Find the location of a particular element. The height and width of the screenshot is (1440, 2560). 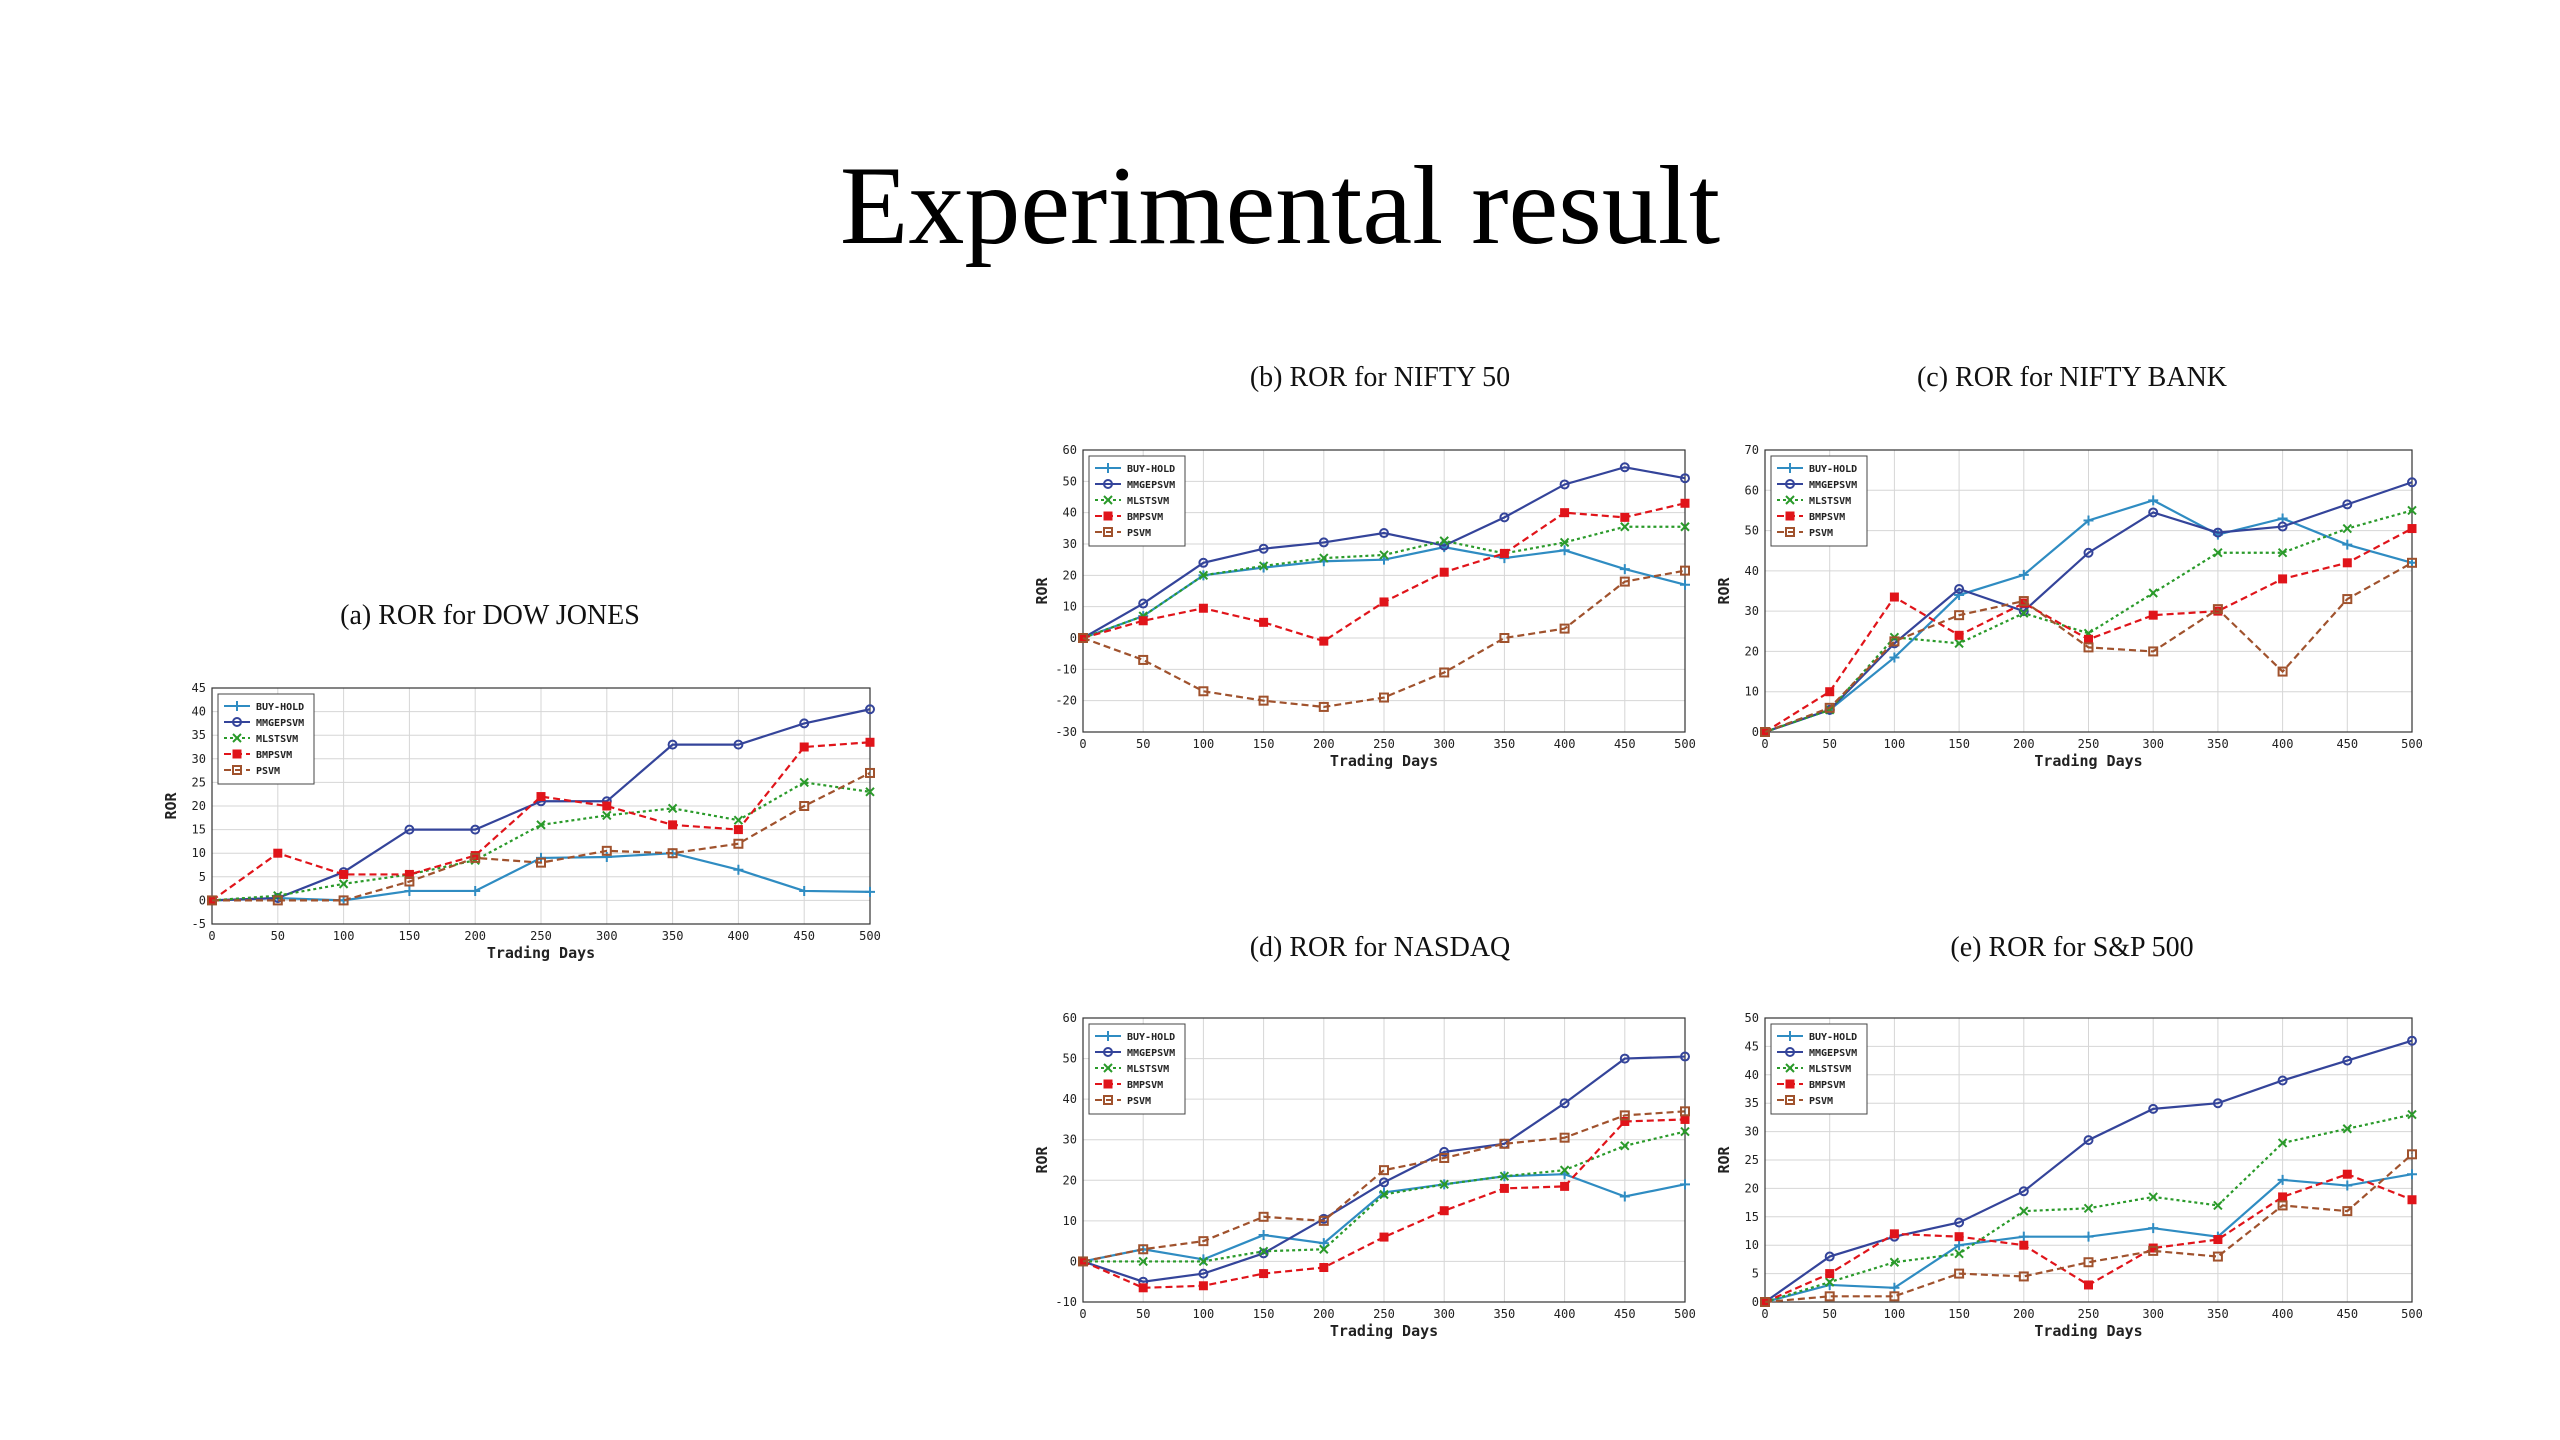

x-tick-label: 0 is located at coordinates (1082, 744).